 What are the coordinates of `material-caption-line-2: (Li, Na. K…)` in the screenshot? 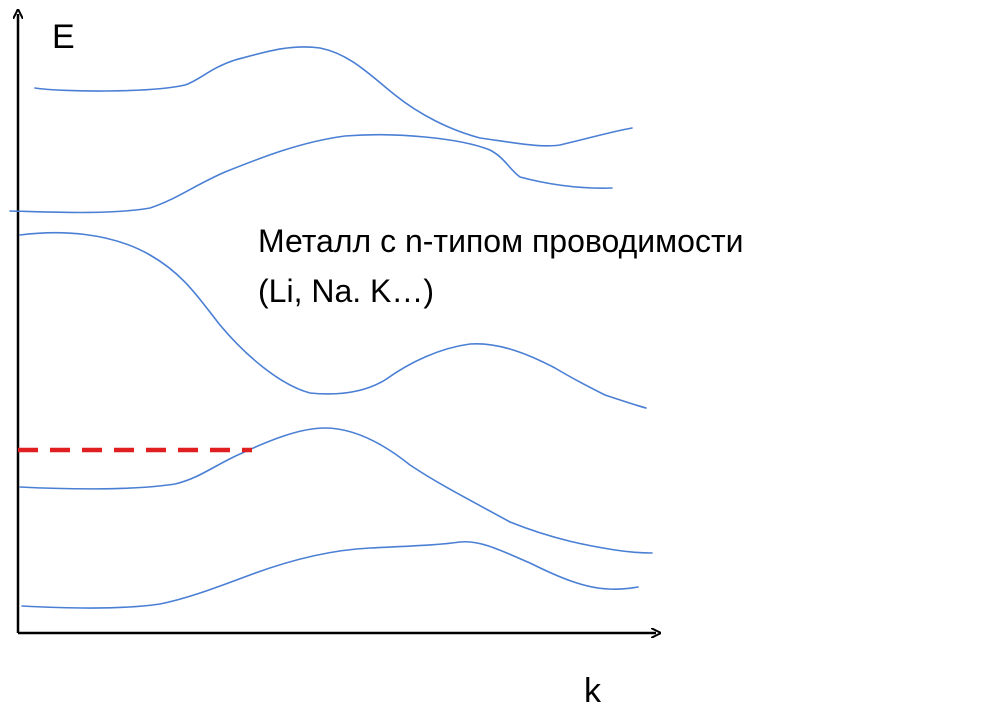 It's located at (346, 291).